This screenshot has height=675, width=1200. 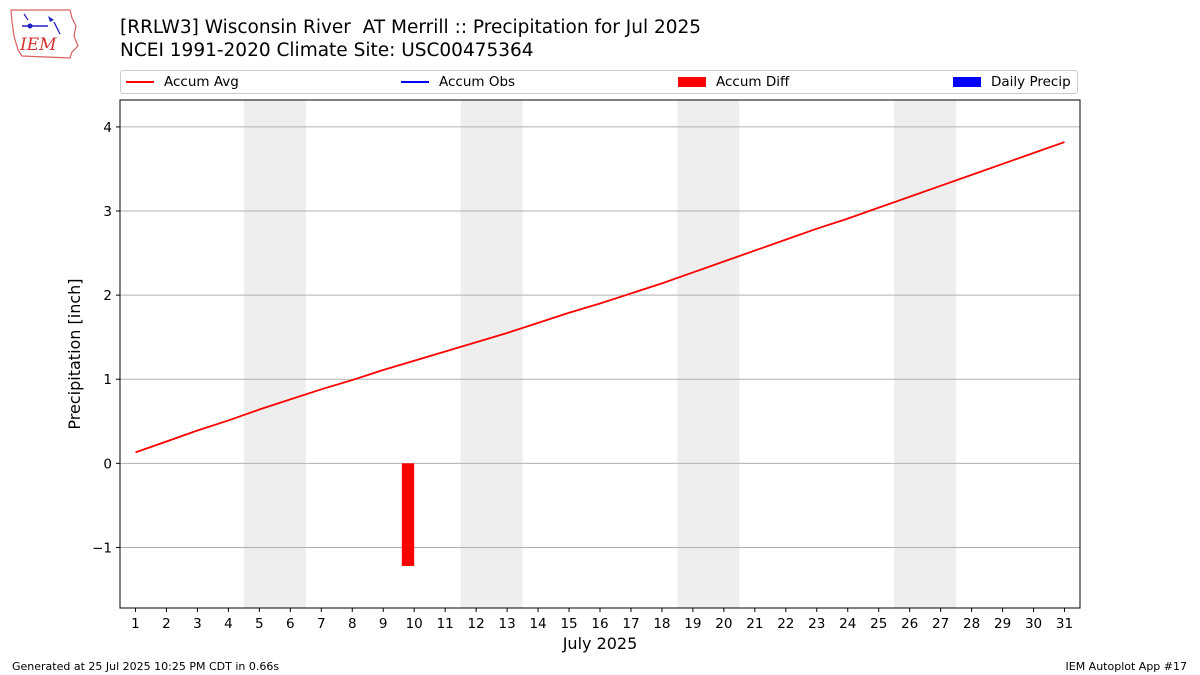 I want to click on y-tick-label: 2, so click(x=107, y=296).